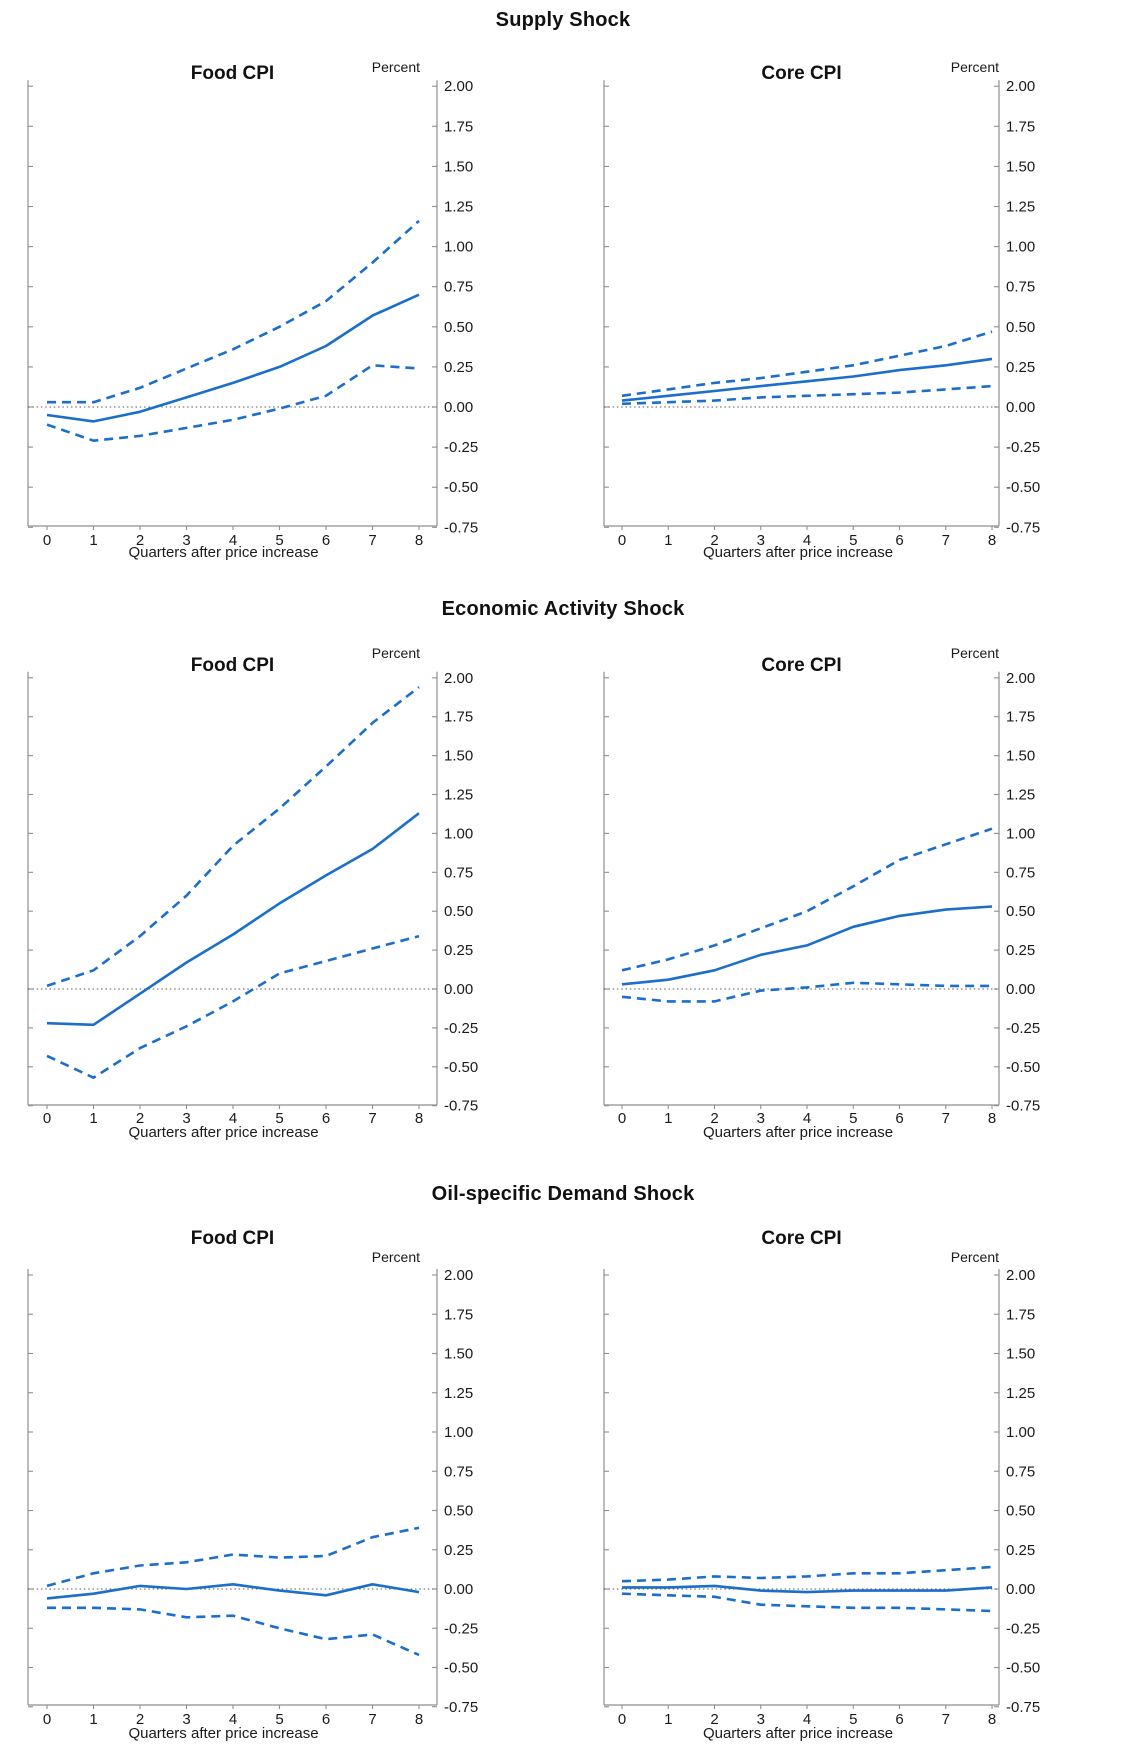 The image size is (1126, 1757). Describe the element at coordinates (232, 1238) in the screenshot. I see `panel-title-oil-food-cpi: Food CPI` at that location.